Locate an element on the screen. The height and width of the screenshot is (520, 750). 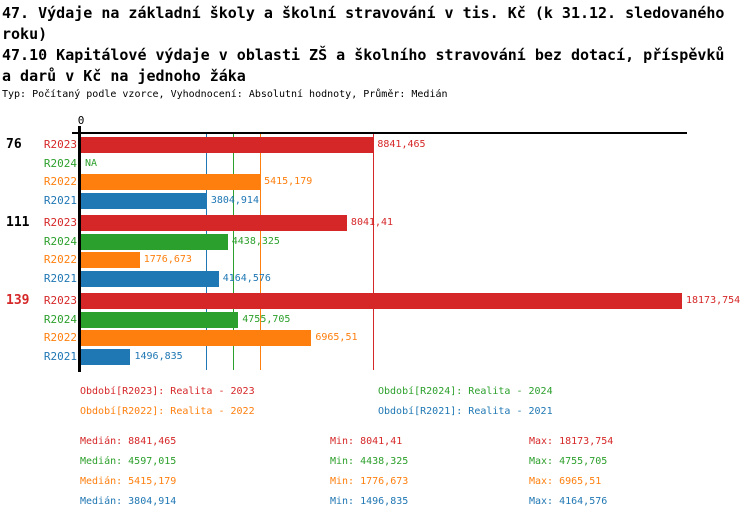
bar-value-label: 18173,754 is located at coordinates (713, 300).